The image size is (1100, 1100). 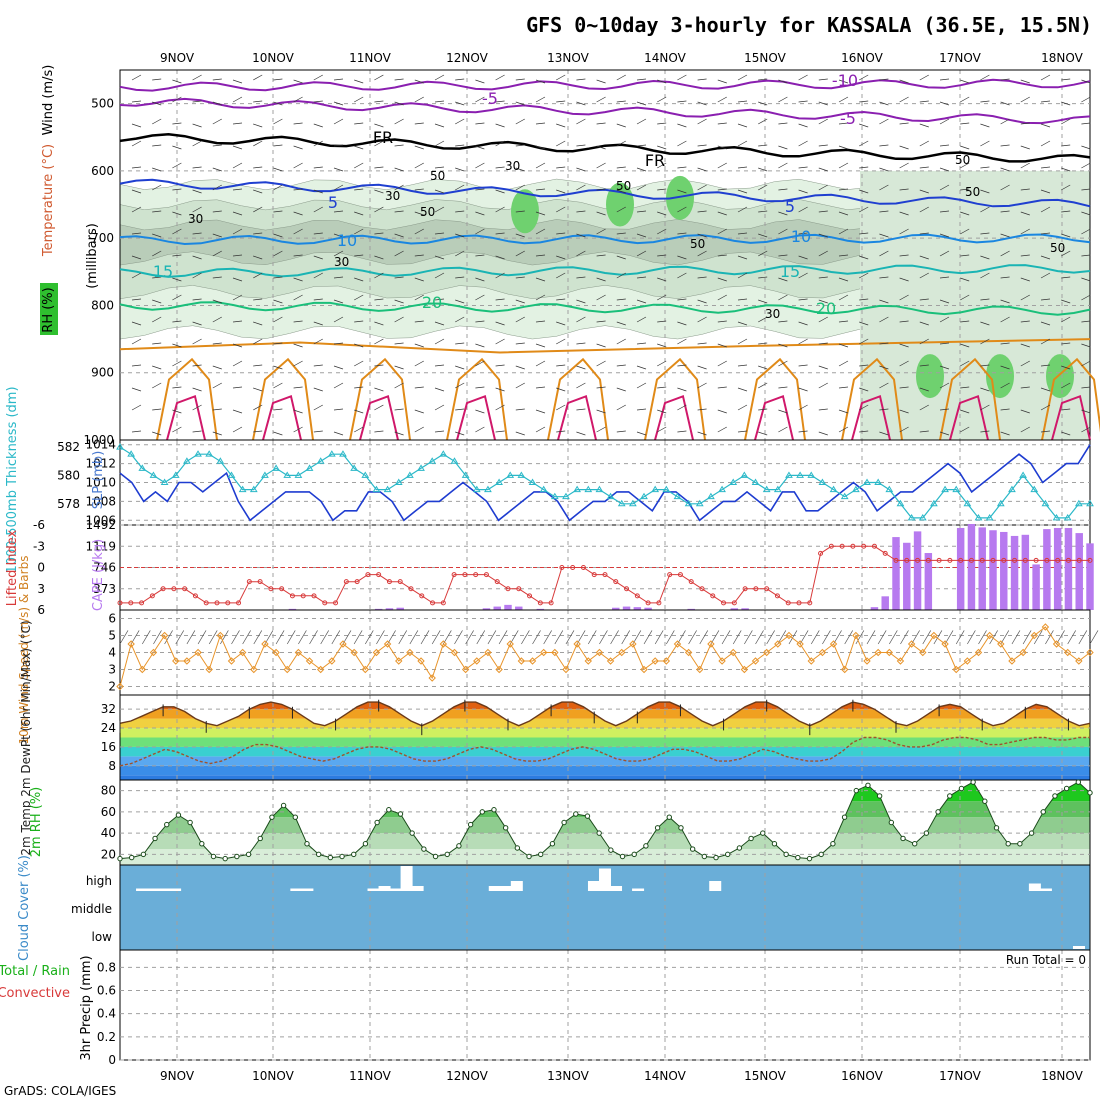 I want to click on ytick-temp-24: 24, so click(x=108, y=728).